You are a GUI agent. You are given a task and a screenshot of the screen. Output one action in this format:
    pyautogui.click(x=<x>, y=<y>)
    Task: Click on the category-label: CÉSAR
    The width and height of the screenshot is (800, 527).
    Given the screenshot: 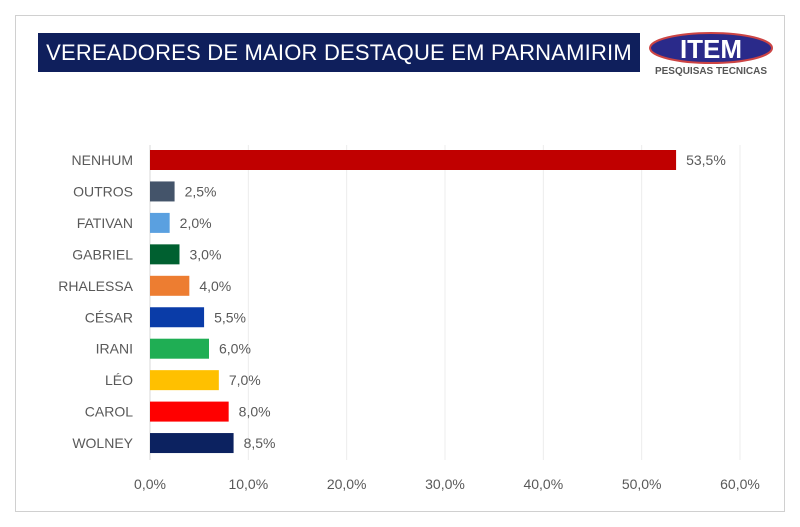 What is the action you would take?
    pyautogui.click(x=109, y=317)
    